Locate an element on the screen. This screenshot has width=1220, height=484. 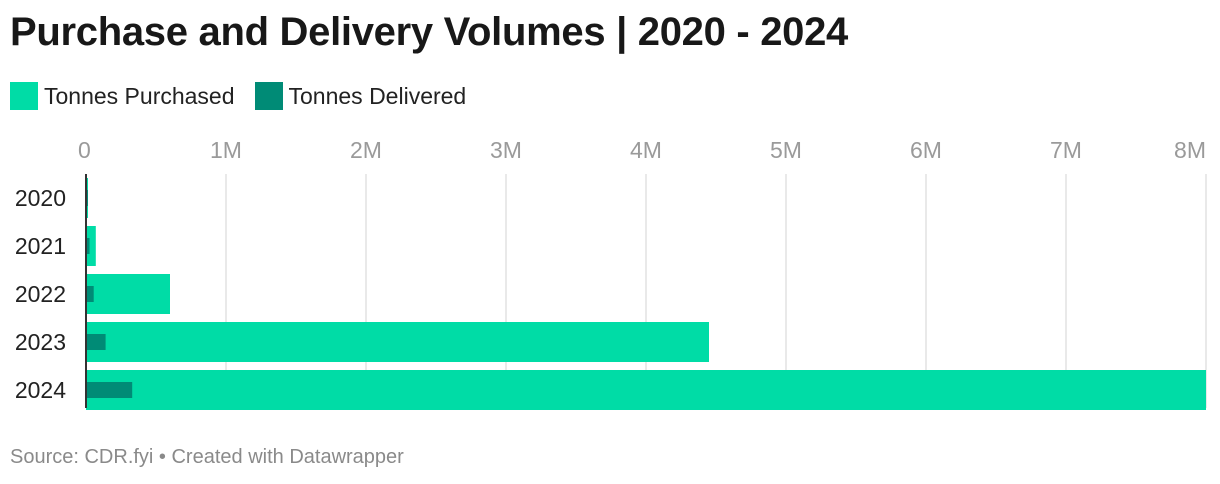
x-tick-label: 5M is located at coordinates (786, 150).